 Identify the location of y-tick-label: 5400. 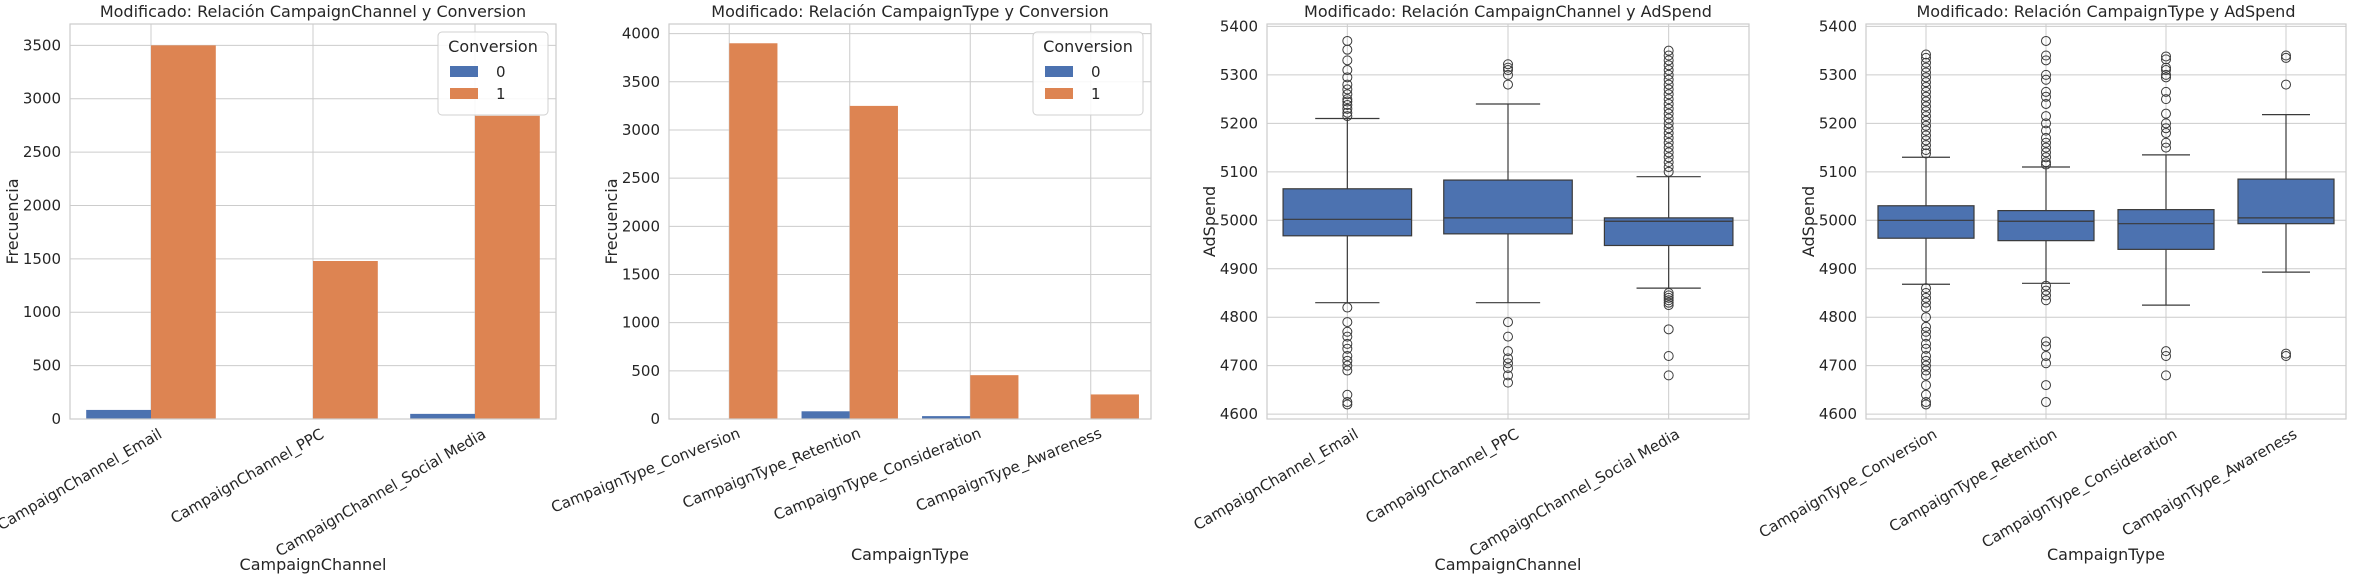
(1239, 26).